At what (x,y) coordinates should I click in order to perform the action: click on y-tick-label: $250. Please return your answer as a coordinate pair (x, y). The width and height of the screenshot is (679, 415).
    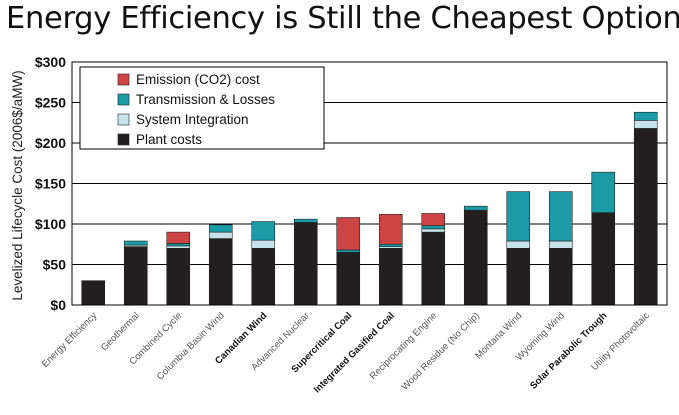
    Looking at the image, I should click on (50, 103).